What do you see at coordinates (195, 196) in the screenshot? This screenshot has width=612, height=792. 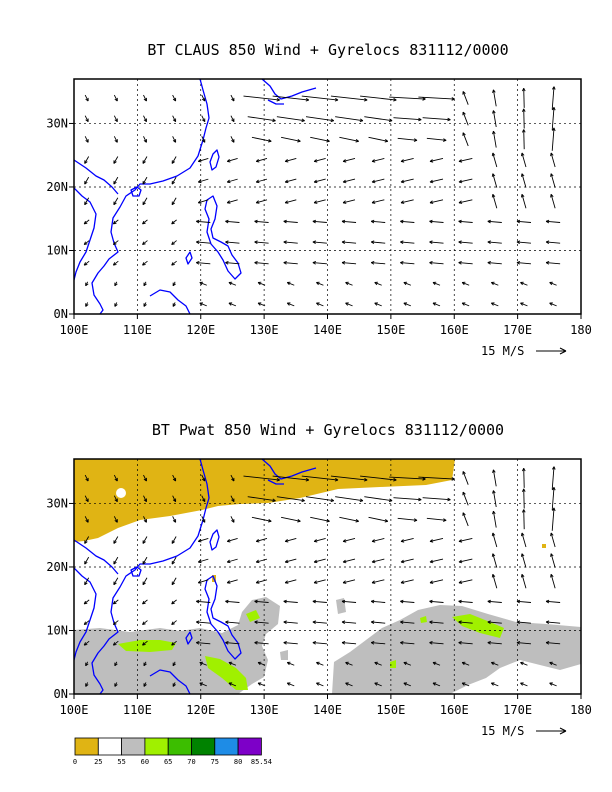 I see `coastline-map` at bounding box center [195, 196].